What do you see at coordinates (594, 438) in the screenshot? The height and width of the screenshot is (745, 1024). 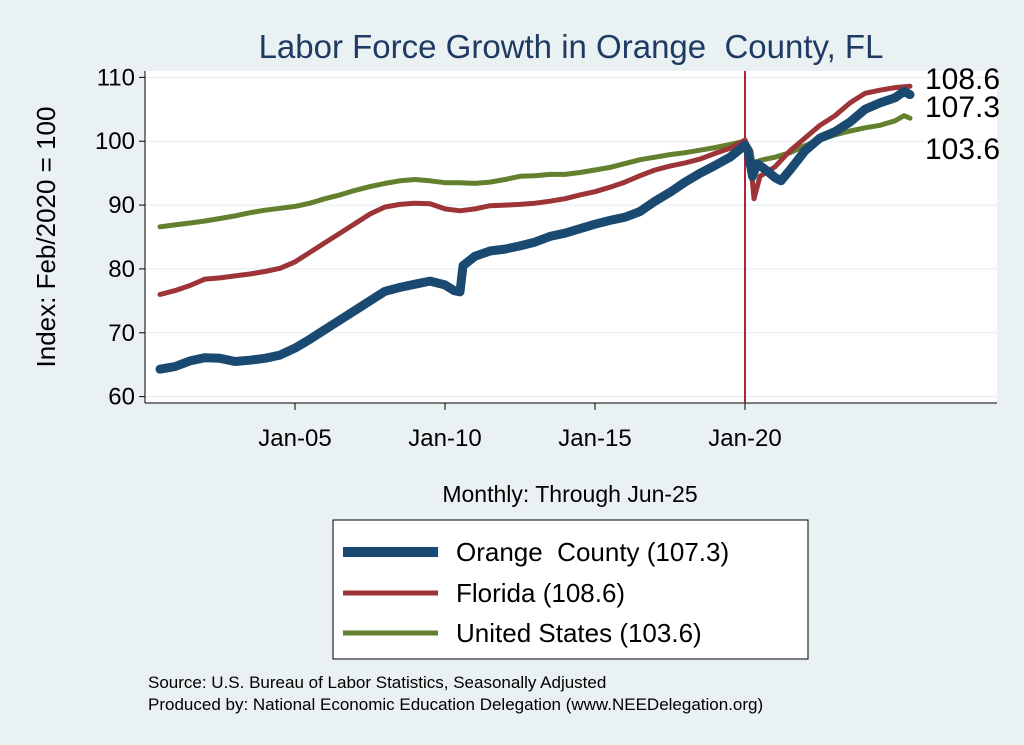 I see `x-tick-label-Jan-15: Jan-15` at bounding box center [594, 438].